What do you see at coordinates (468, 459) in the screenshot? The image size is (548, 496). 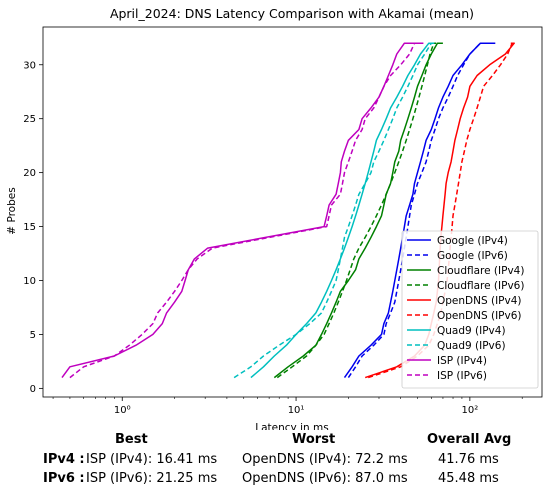 I see `ipv4-avg-value: 41.76 ms` at bounding box center [468, 459].